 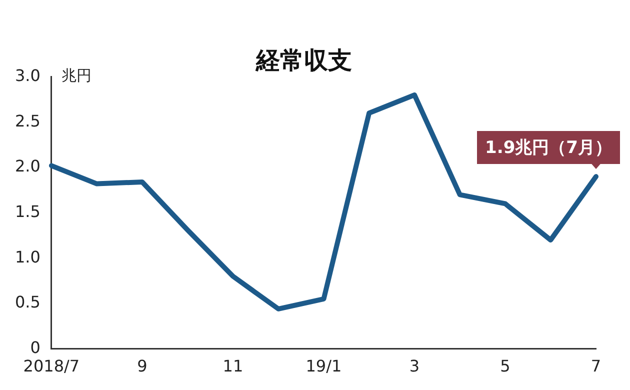 What do you see at coordinates (414, 366) in the screenshot?
I see `x-tick-label: 3` at bounding box center [414, 366].